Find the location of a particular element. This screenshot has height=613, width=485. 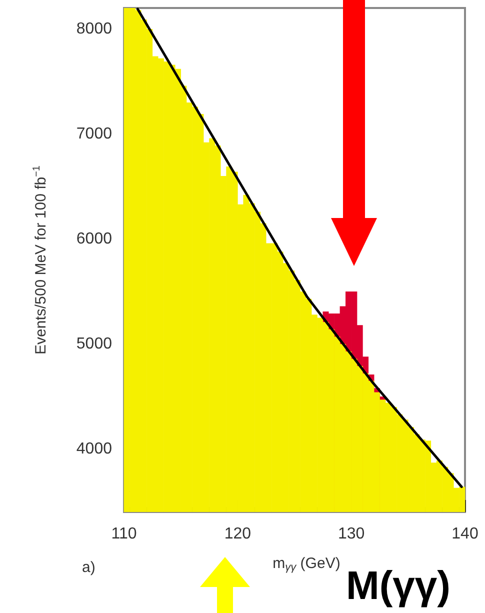

y-tick-label: 6000 is located at coordinates (94, 239).